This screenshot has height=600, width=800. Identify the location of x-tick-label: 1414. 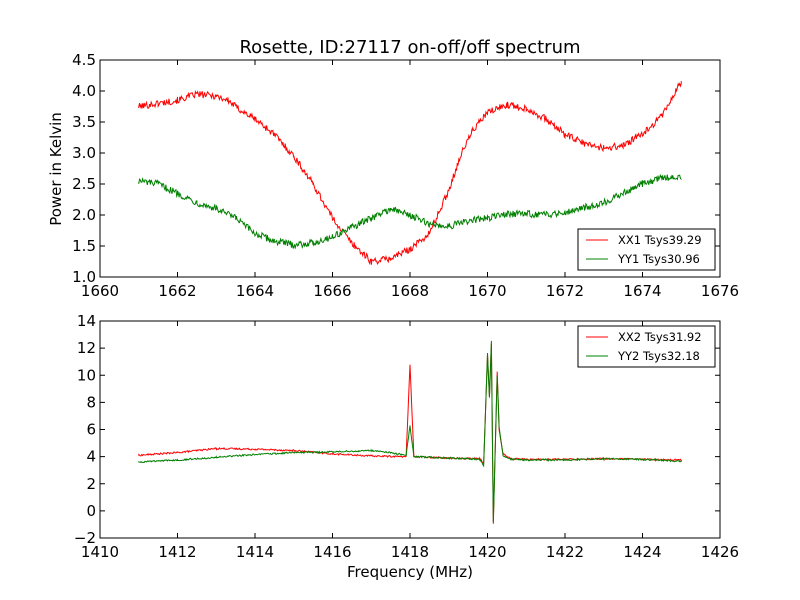
(255, 552).